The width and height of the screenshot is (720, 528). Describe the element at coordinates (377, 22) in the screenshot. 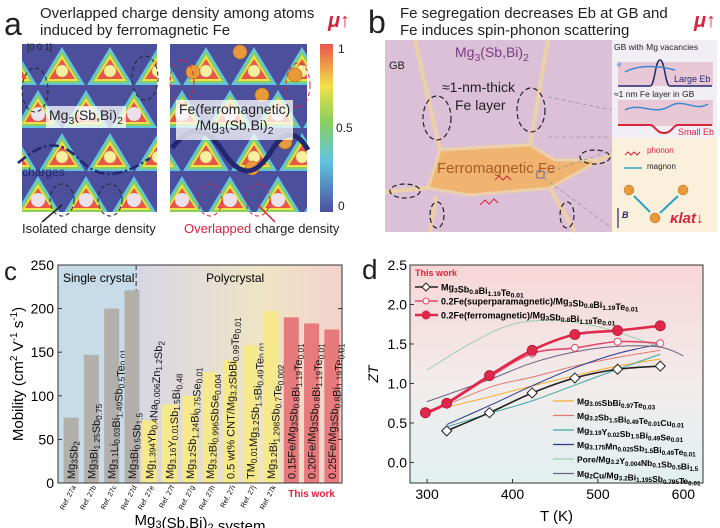

I see `panel-b-letter: b` at that location.